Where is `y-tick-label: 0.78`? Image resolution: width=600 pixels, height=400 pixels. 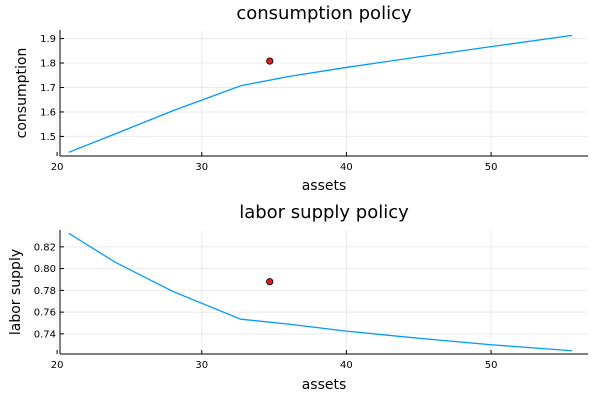 y-tick-label: 0.78 is located at coordinates (45, 291).